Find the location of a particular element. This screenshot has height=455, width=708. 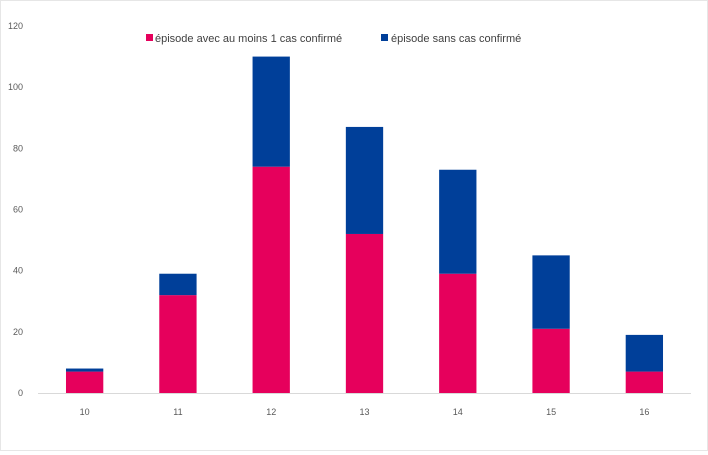

x-tick-label: 11 is located at coordinates (177, 412).